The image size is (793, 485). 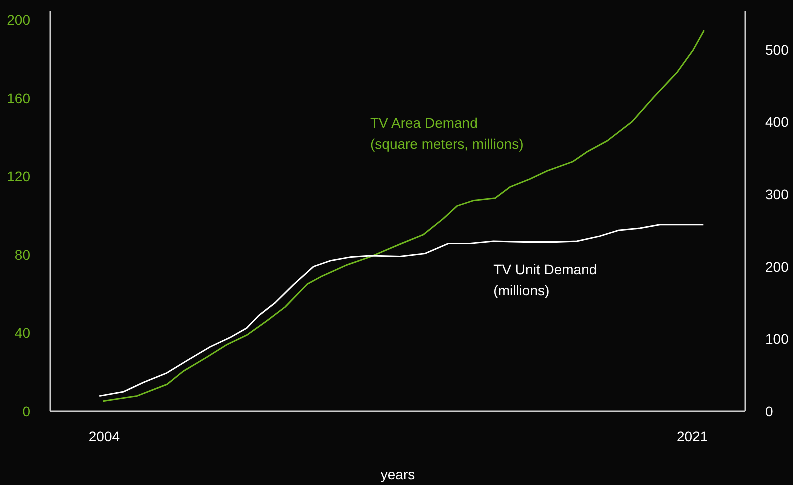 What do you see at coordinates (104, 436) in the screenshot?
I see `x-tick-label: 2004` at bounding box center [104, 436].